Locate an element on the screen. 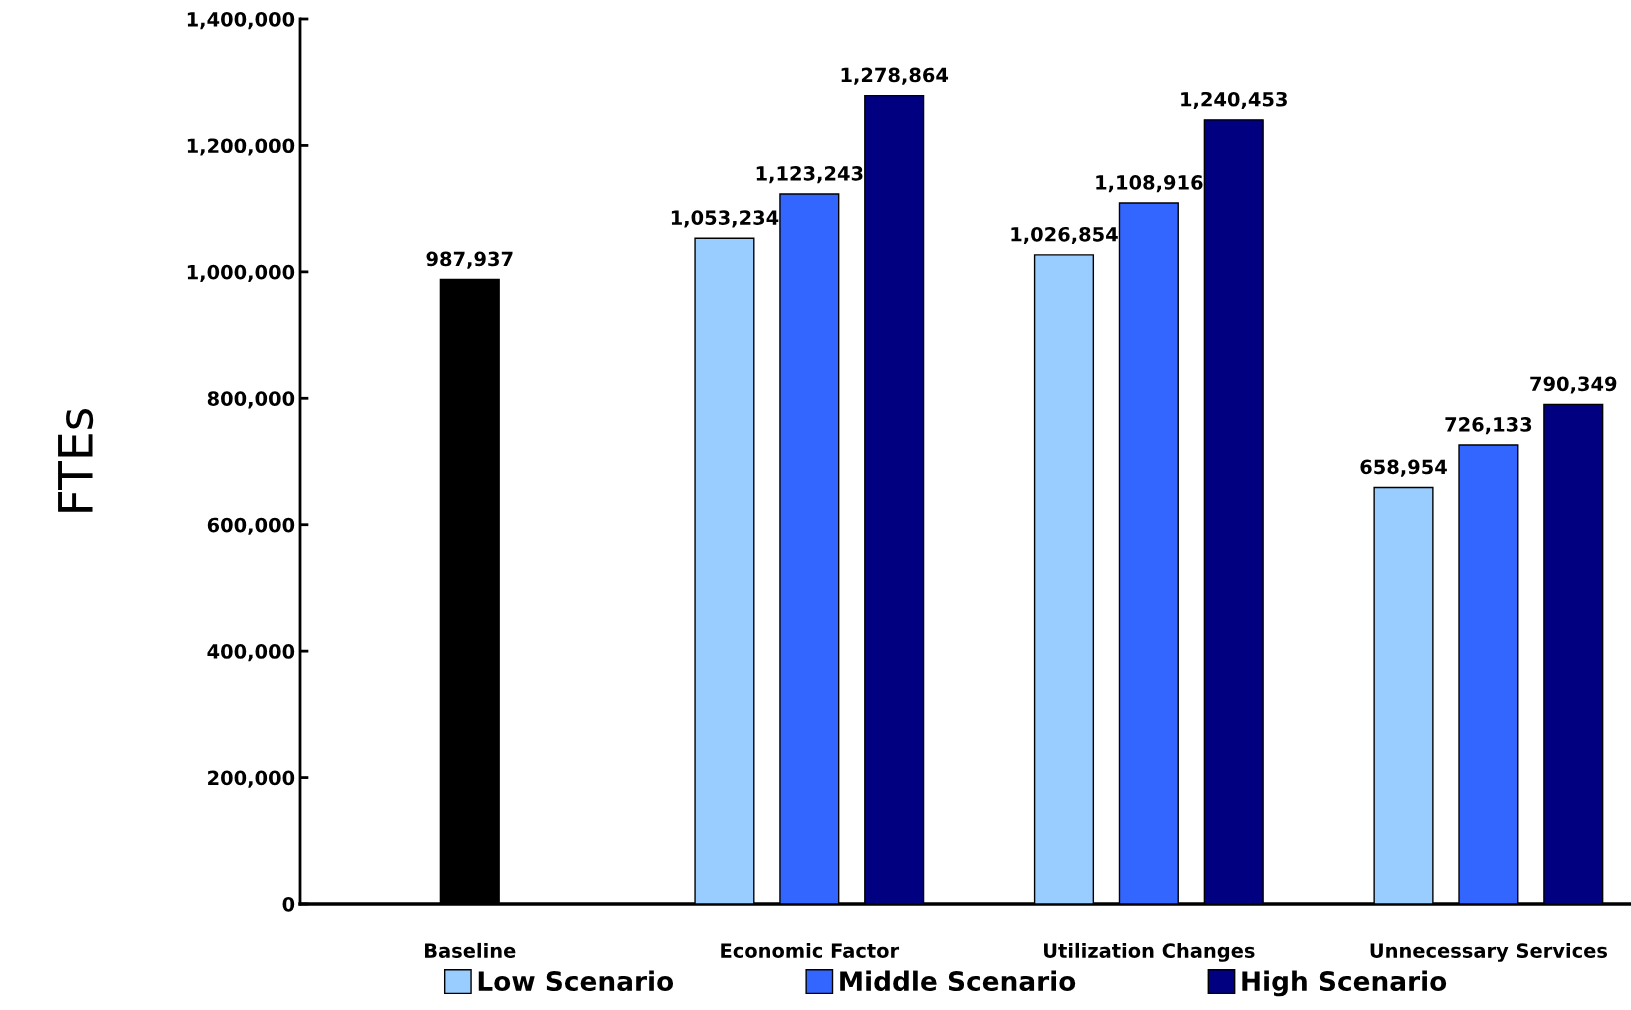  y-tick-label: 400,000 is located at coordinates (251, 653).